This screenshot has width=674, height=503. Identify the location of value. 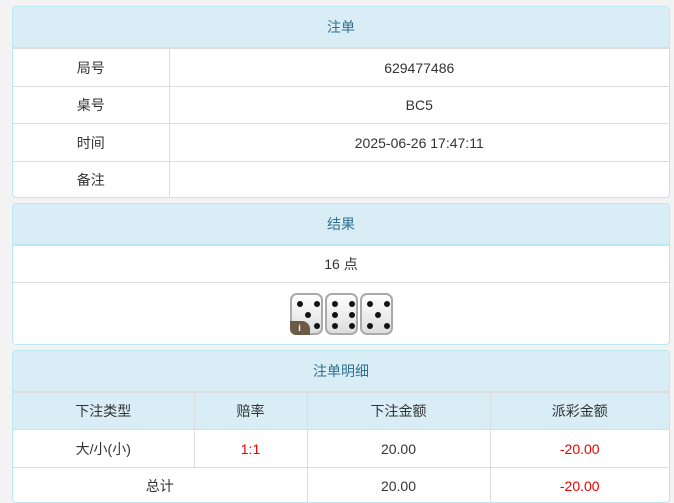
(418, 179).